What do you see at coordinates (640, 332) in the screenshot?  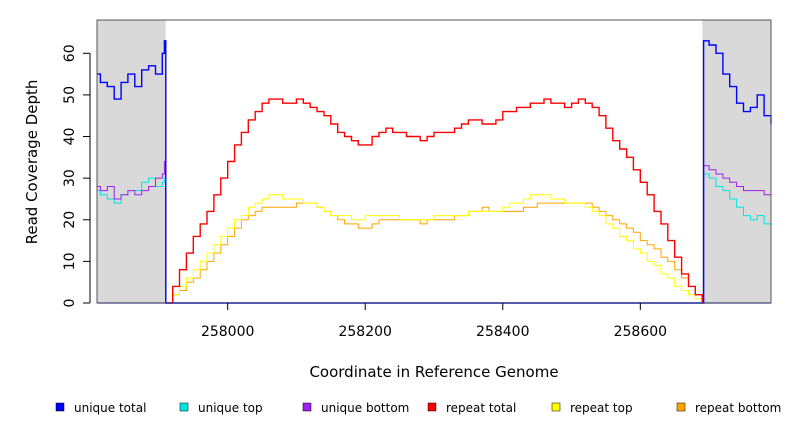 I see `x-tick-label: 258600` at bounding box center [640, 332].